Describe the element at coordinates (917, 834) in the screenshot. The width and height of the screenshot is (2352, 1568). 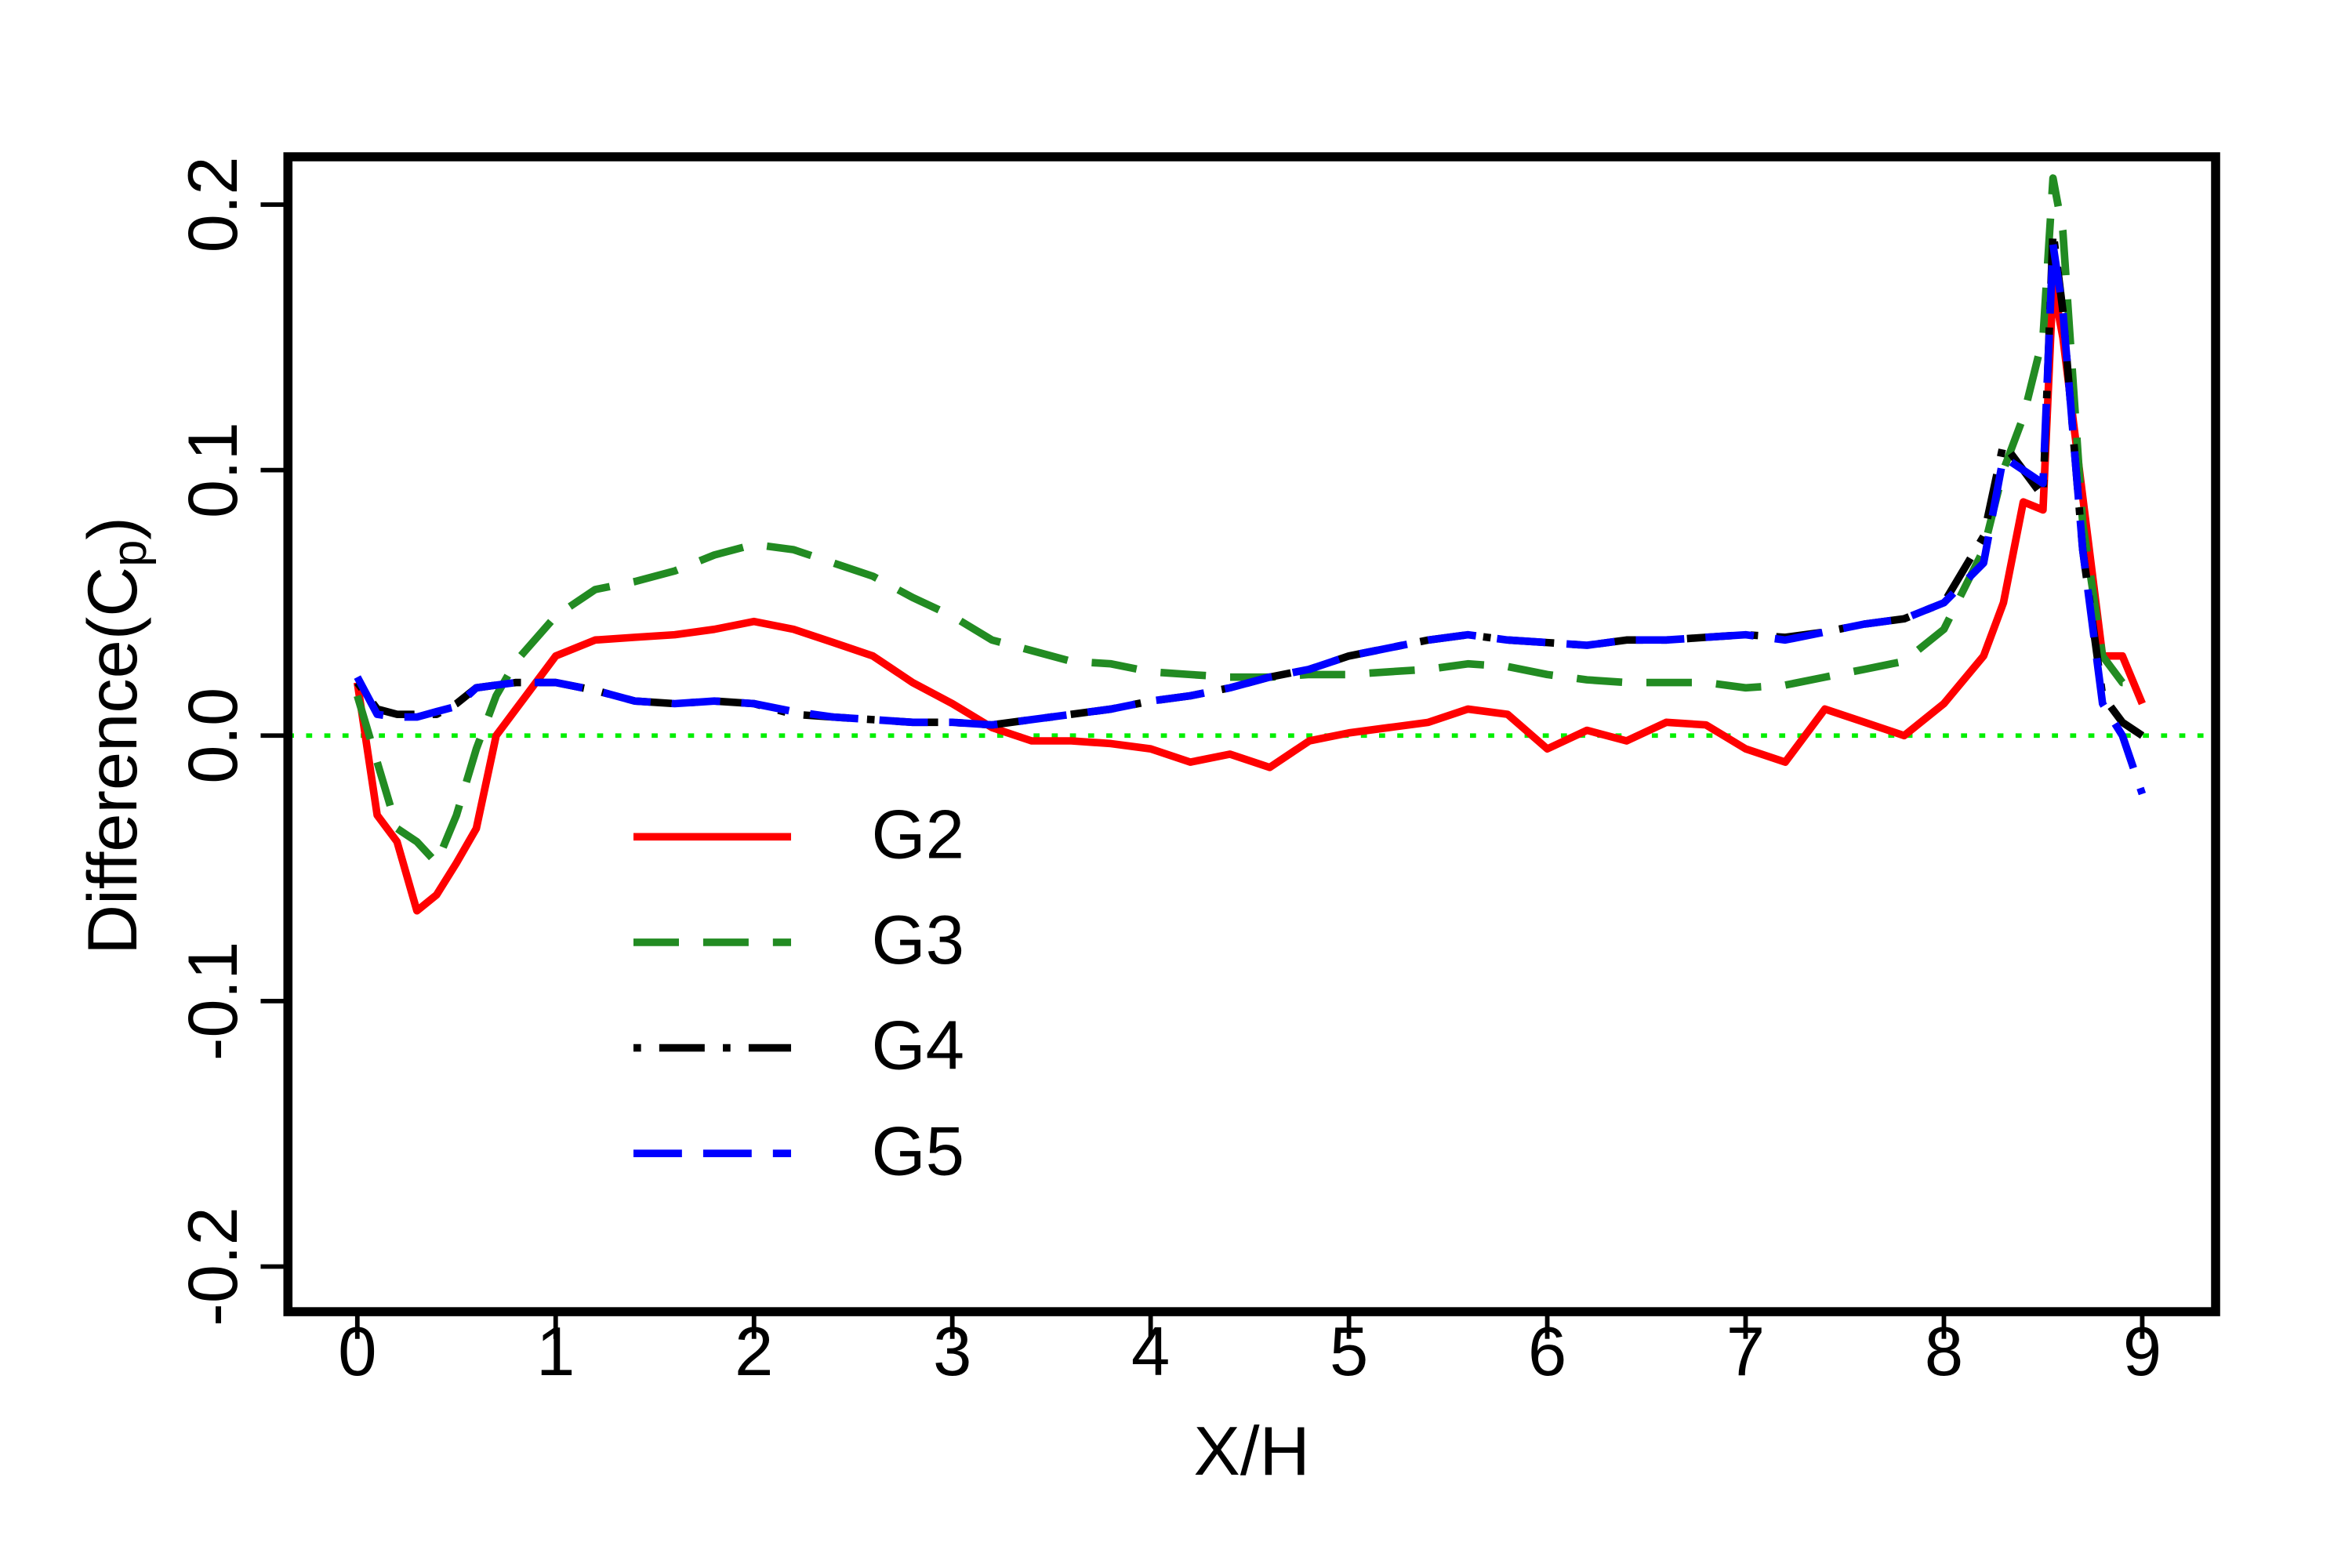
I see `legend-label: G2` at that location.